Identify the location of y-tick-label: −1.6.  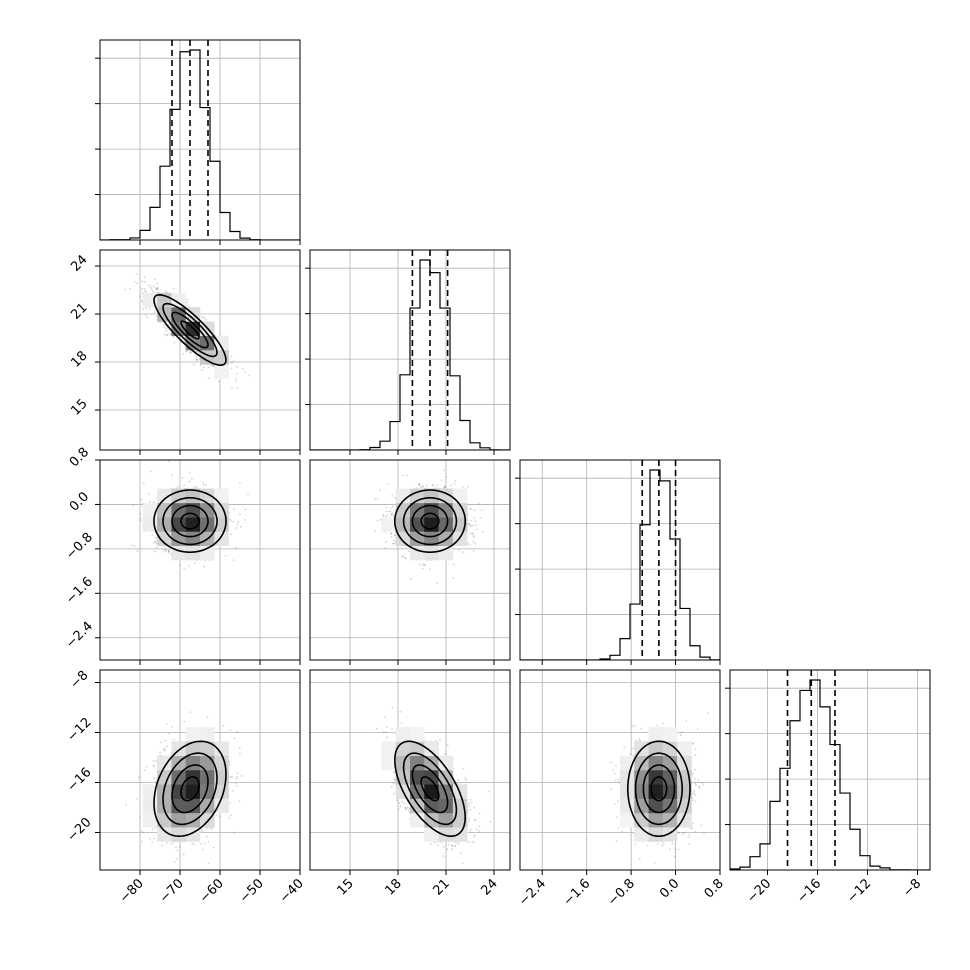
(79, 590).